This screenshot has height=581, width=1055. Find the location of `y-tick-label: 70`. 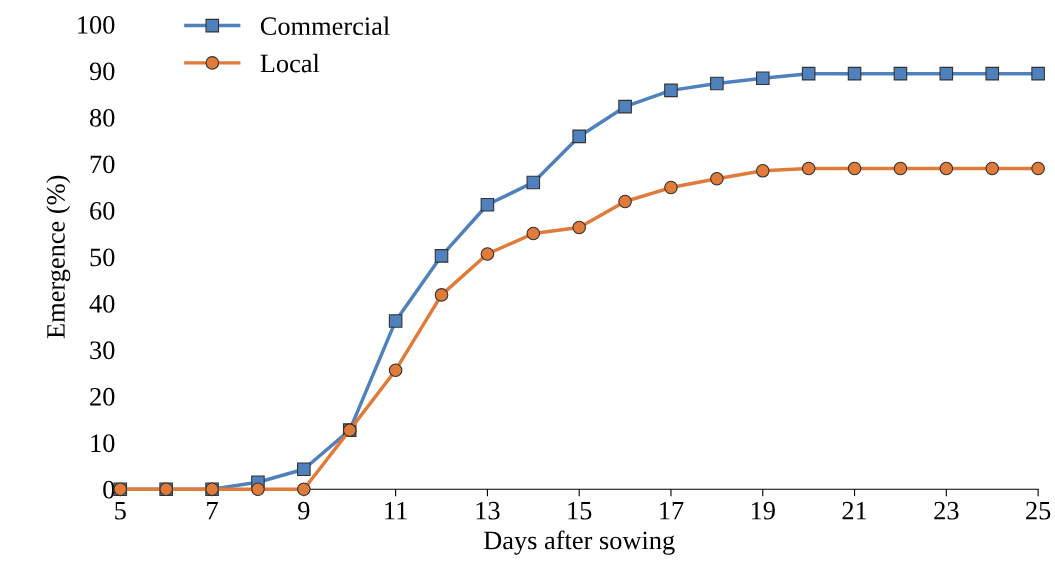

y-tick-label: 70 is located at coordinates (102, 164).